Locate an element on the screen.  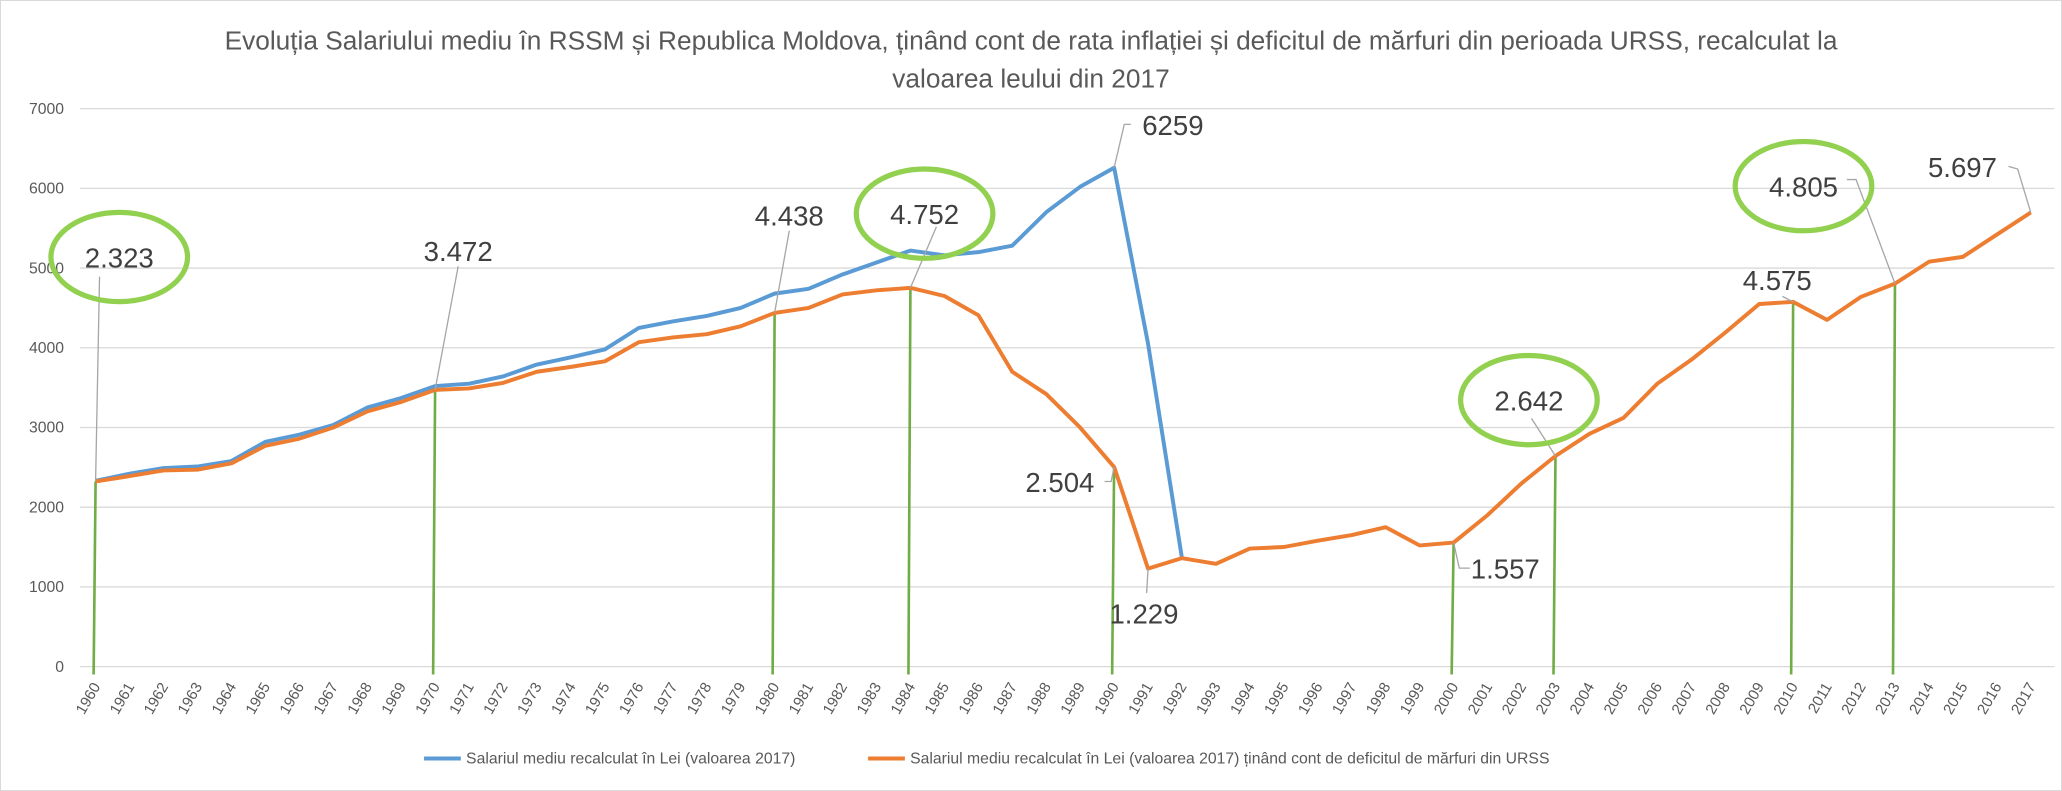
x-tick-label: 1962 is located at coordinates (157, 699).